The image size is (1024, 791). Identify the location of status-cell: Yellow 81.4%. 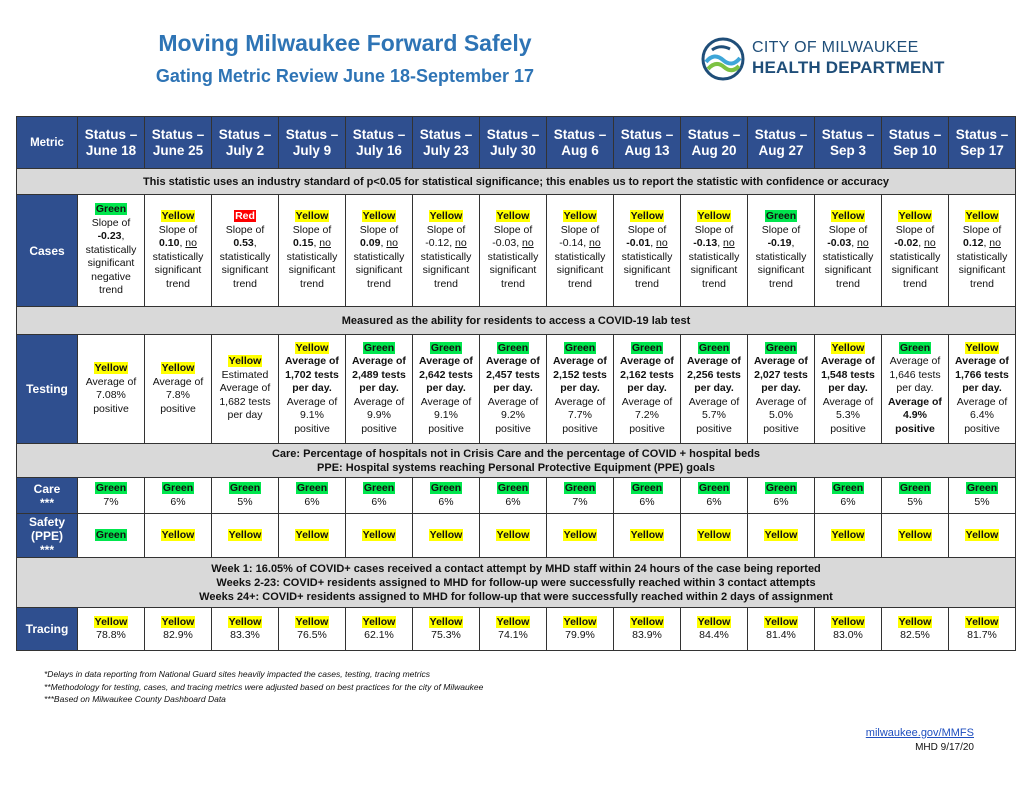
(781, 629).